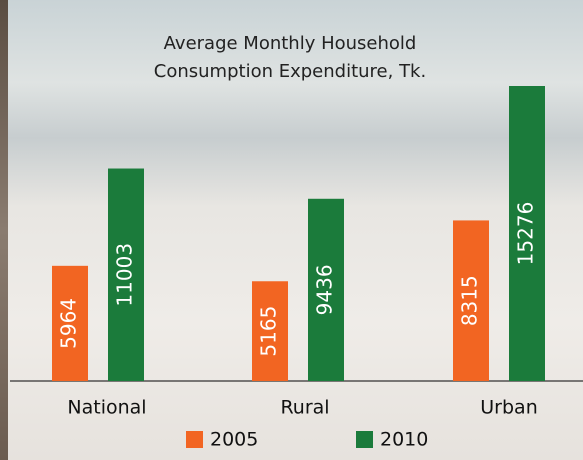  I want to click on value-label: 15276, so click(526, 234).